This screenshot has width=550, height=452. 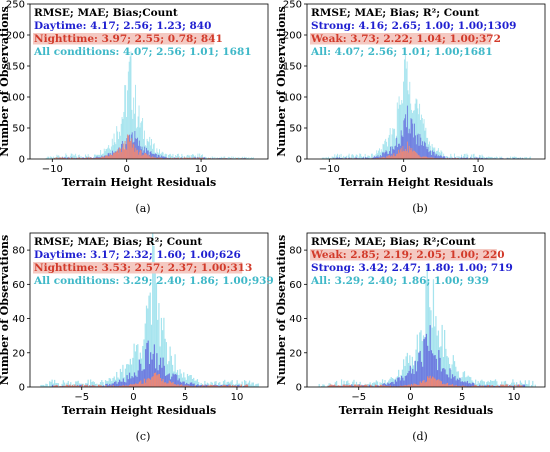 I want to click on series-nighttime, so click(x=149, y=379).